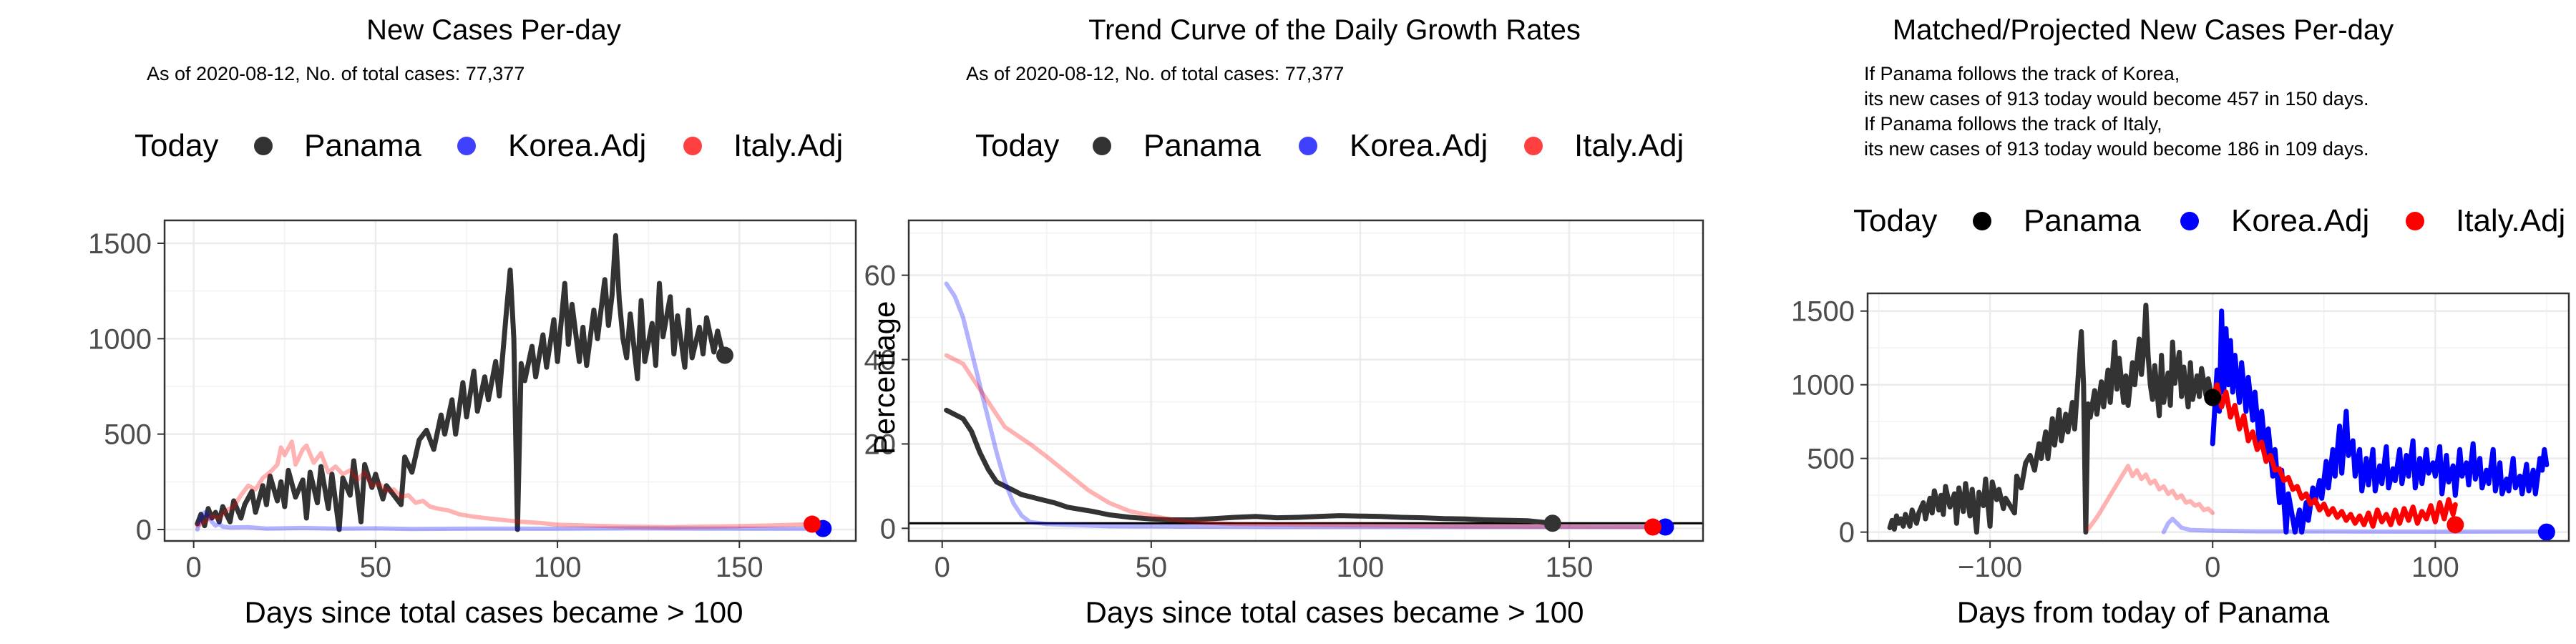  Describe the element at coordinates (2022, 73) in the screenshot. I see `projection-note-1: If Panama follows the track of Korea,` at that location.